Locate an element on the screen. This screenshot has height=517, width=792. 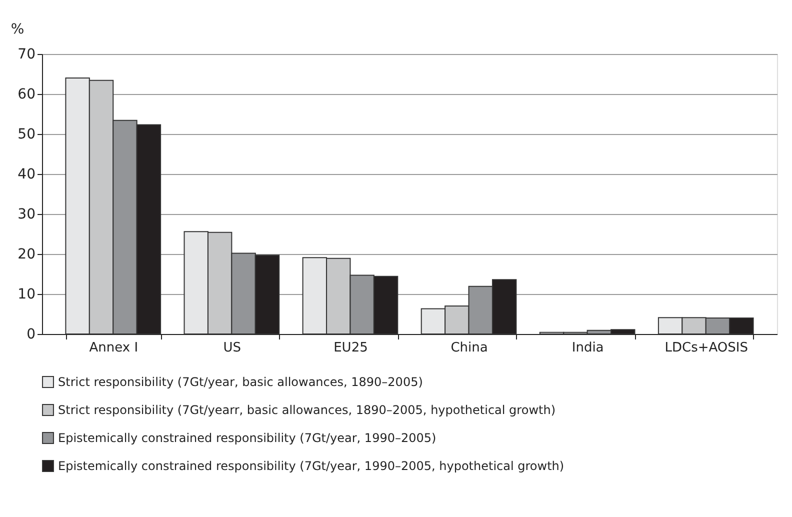
y-tick-label: 50 is located at coordinates (27, 134).